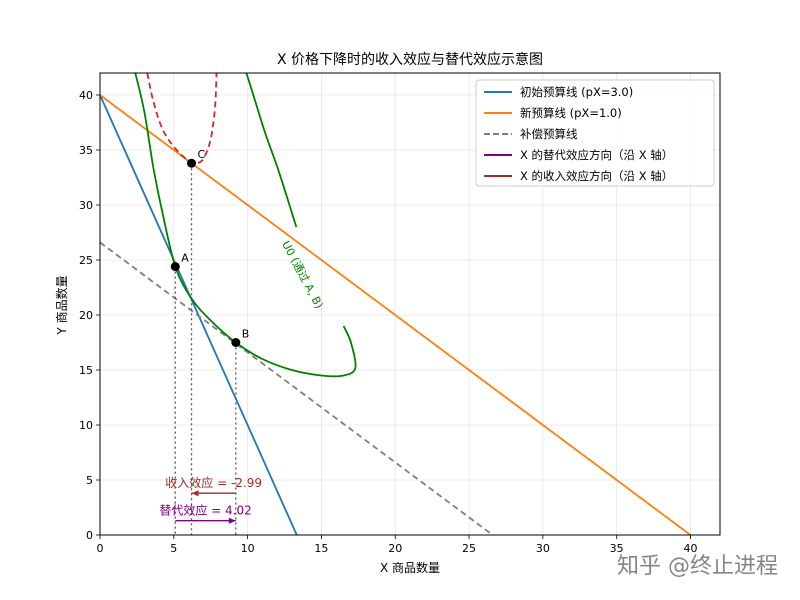  I want to click on x-tick-label: 15, so click(321, 548).